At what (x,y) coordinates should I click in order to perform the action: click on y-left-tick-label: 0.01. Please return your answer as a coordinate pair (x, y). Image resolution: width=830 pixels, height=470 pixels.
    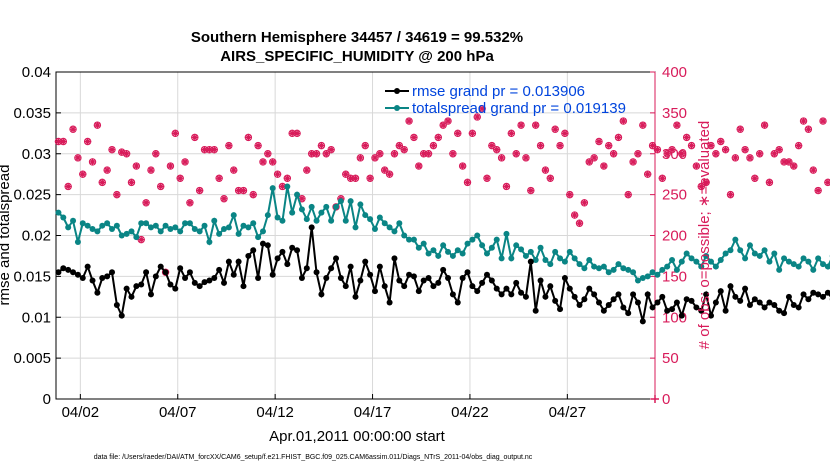
    Looking at the image, I should click on (36, 317).